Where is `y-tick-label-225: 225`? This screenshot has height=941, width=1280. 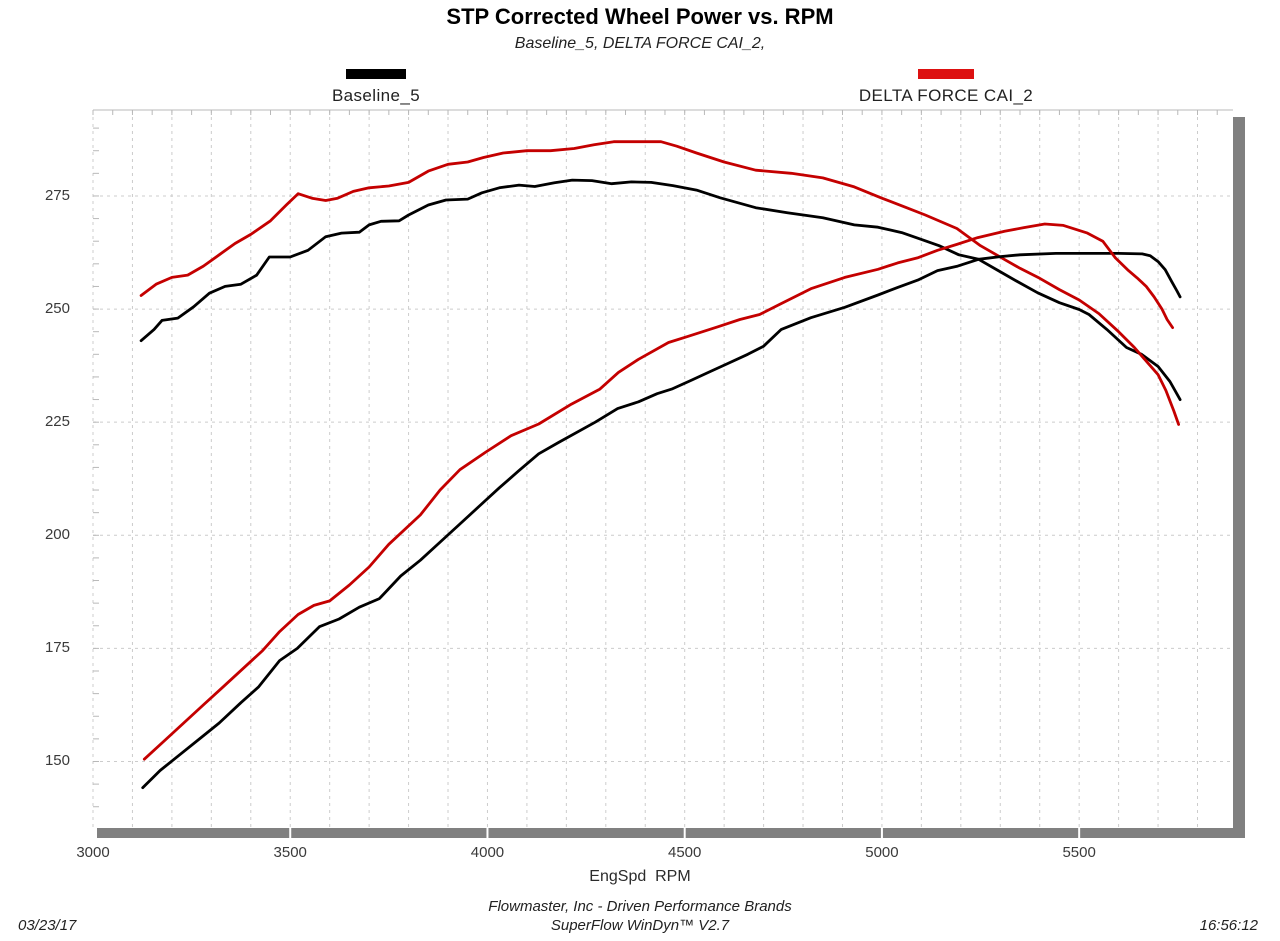 y-tick-label-225: 225 is located at coordinates (57, 422).